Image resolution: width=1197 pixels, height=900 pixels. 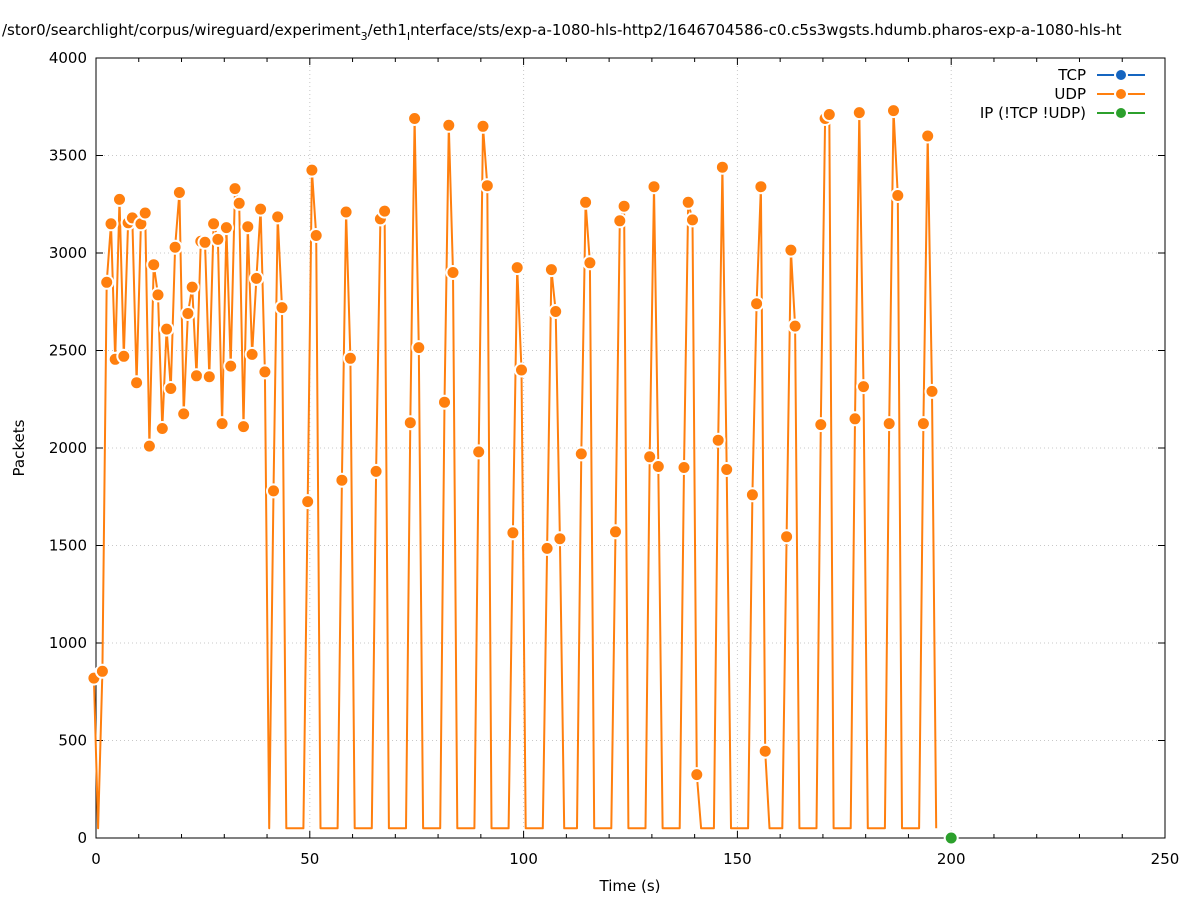 What do you see at coordinates (68, 351) in the screenshot?
I see `y-tick-label: 2500` at bounding box center [68, 351].